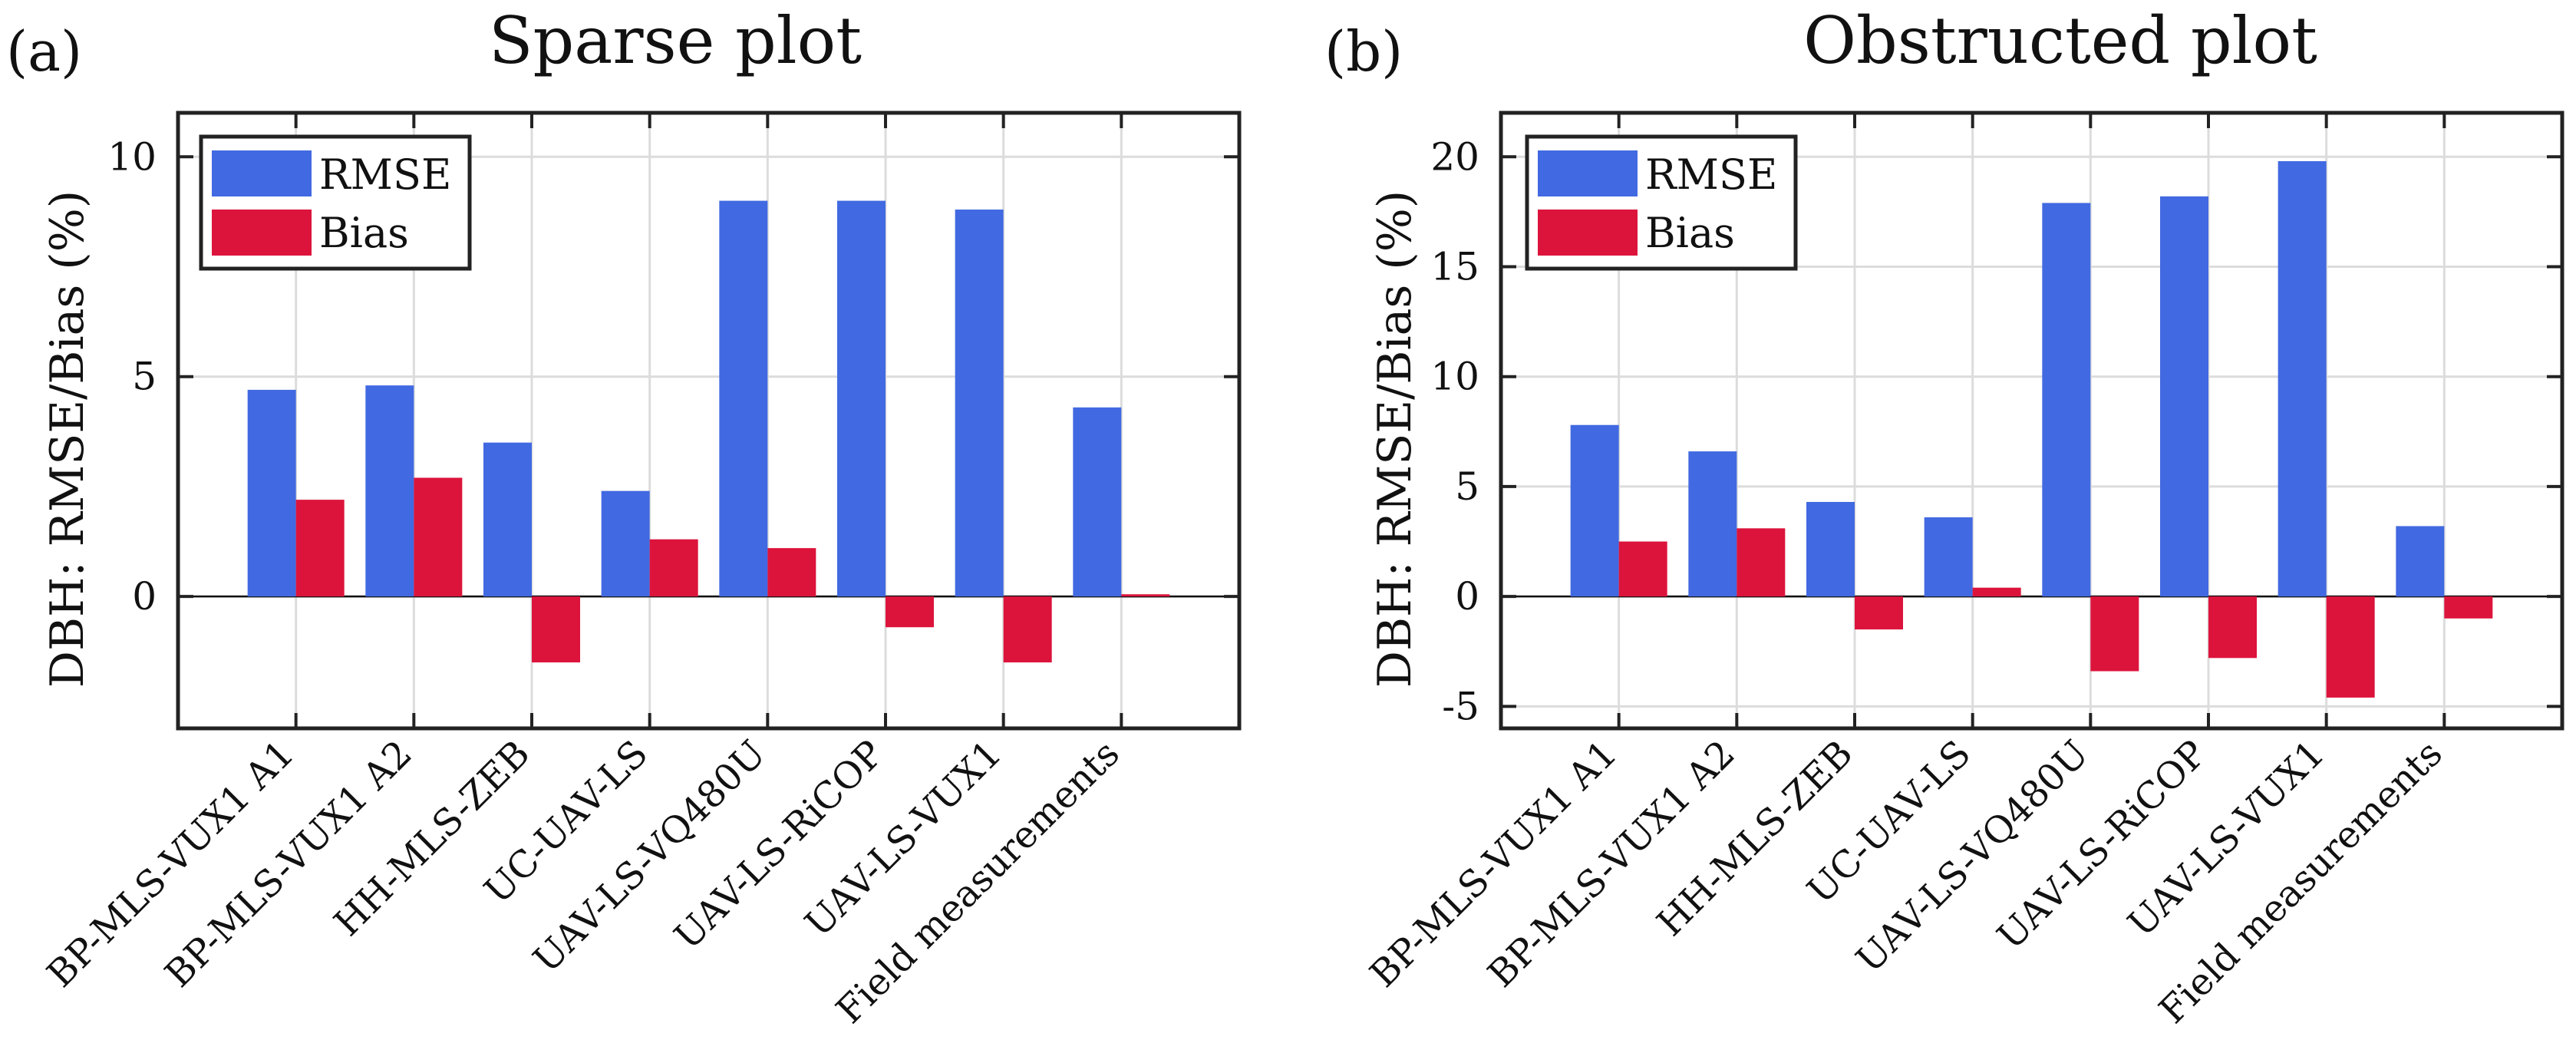 Image resolution: width=2576 pixels, height=1063 pixels. I want to click on y-tick-labels: 0 5 10, so click(132, 376).